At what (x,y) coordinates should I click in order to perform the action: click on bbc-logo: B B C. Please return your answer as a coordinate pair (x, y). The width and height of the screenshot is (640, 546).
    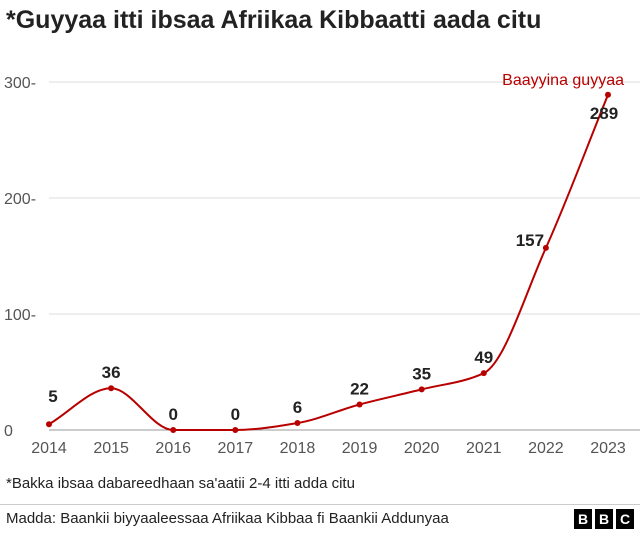
    Looking at the image, I should click on (604, 519).